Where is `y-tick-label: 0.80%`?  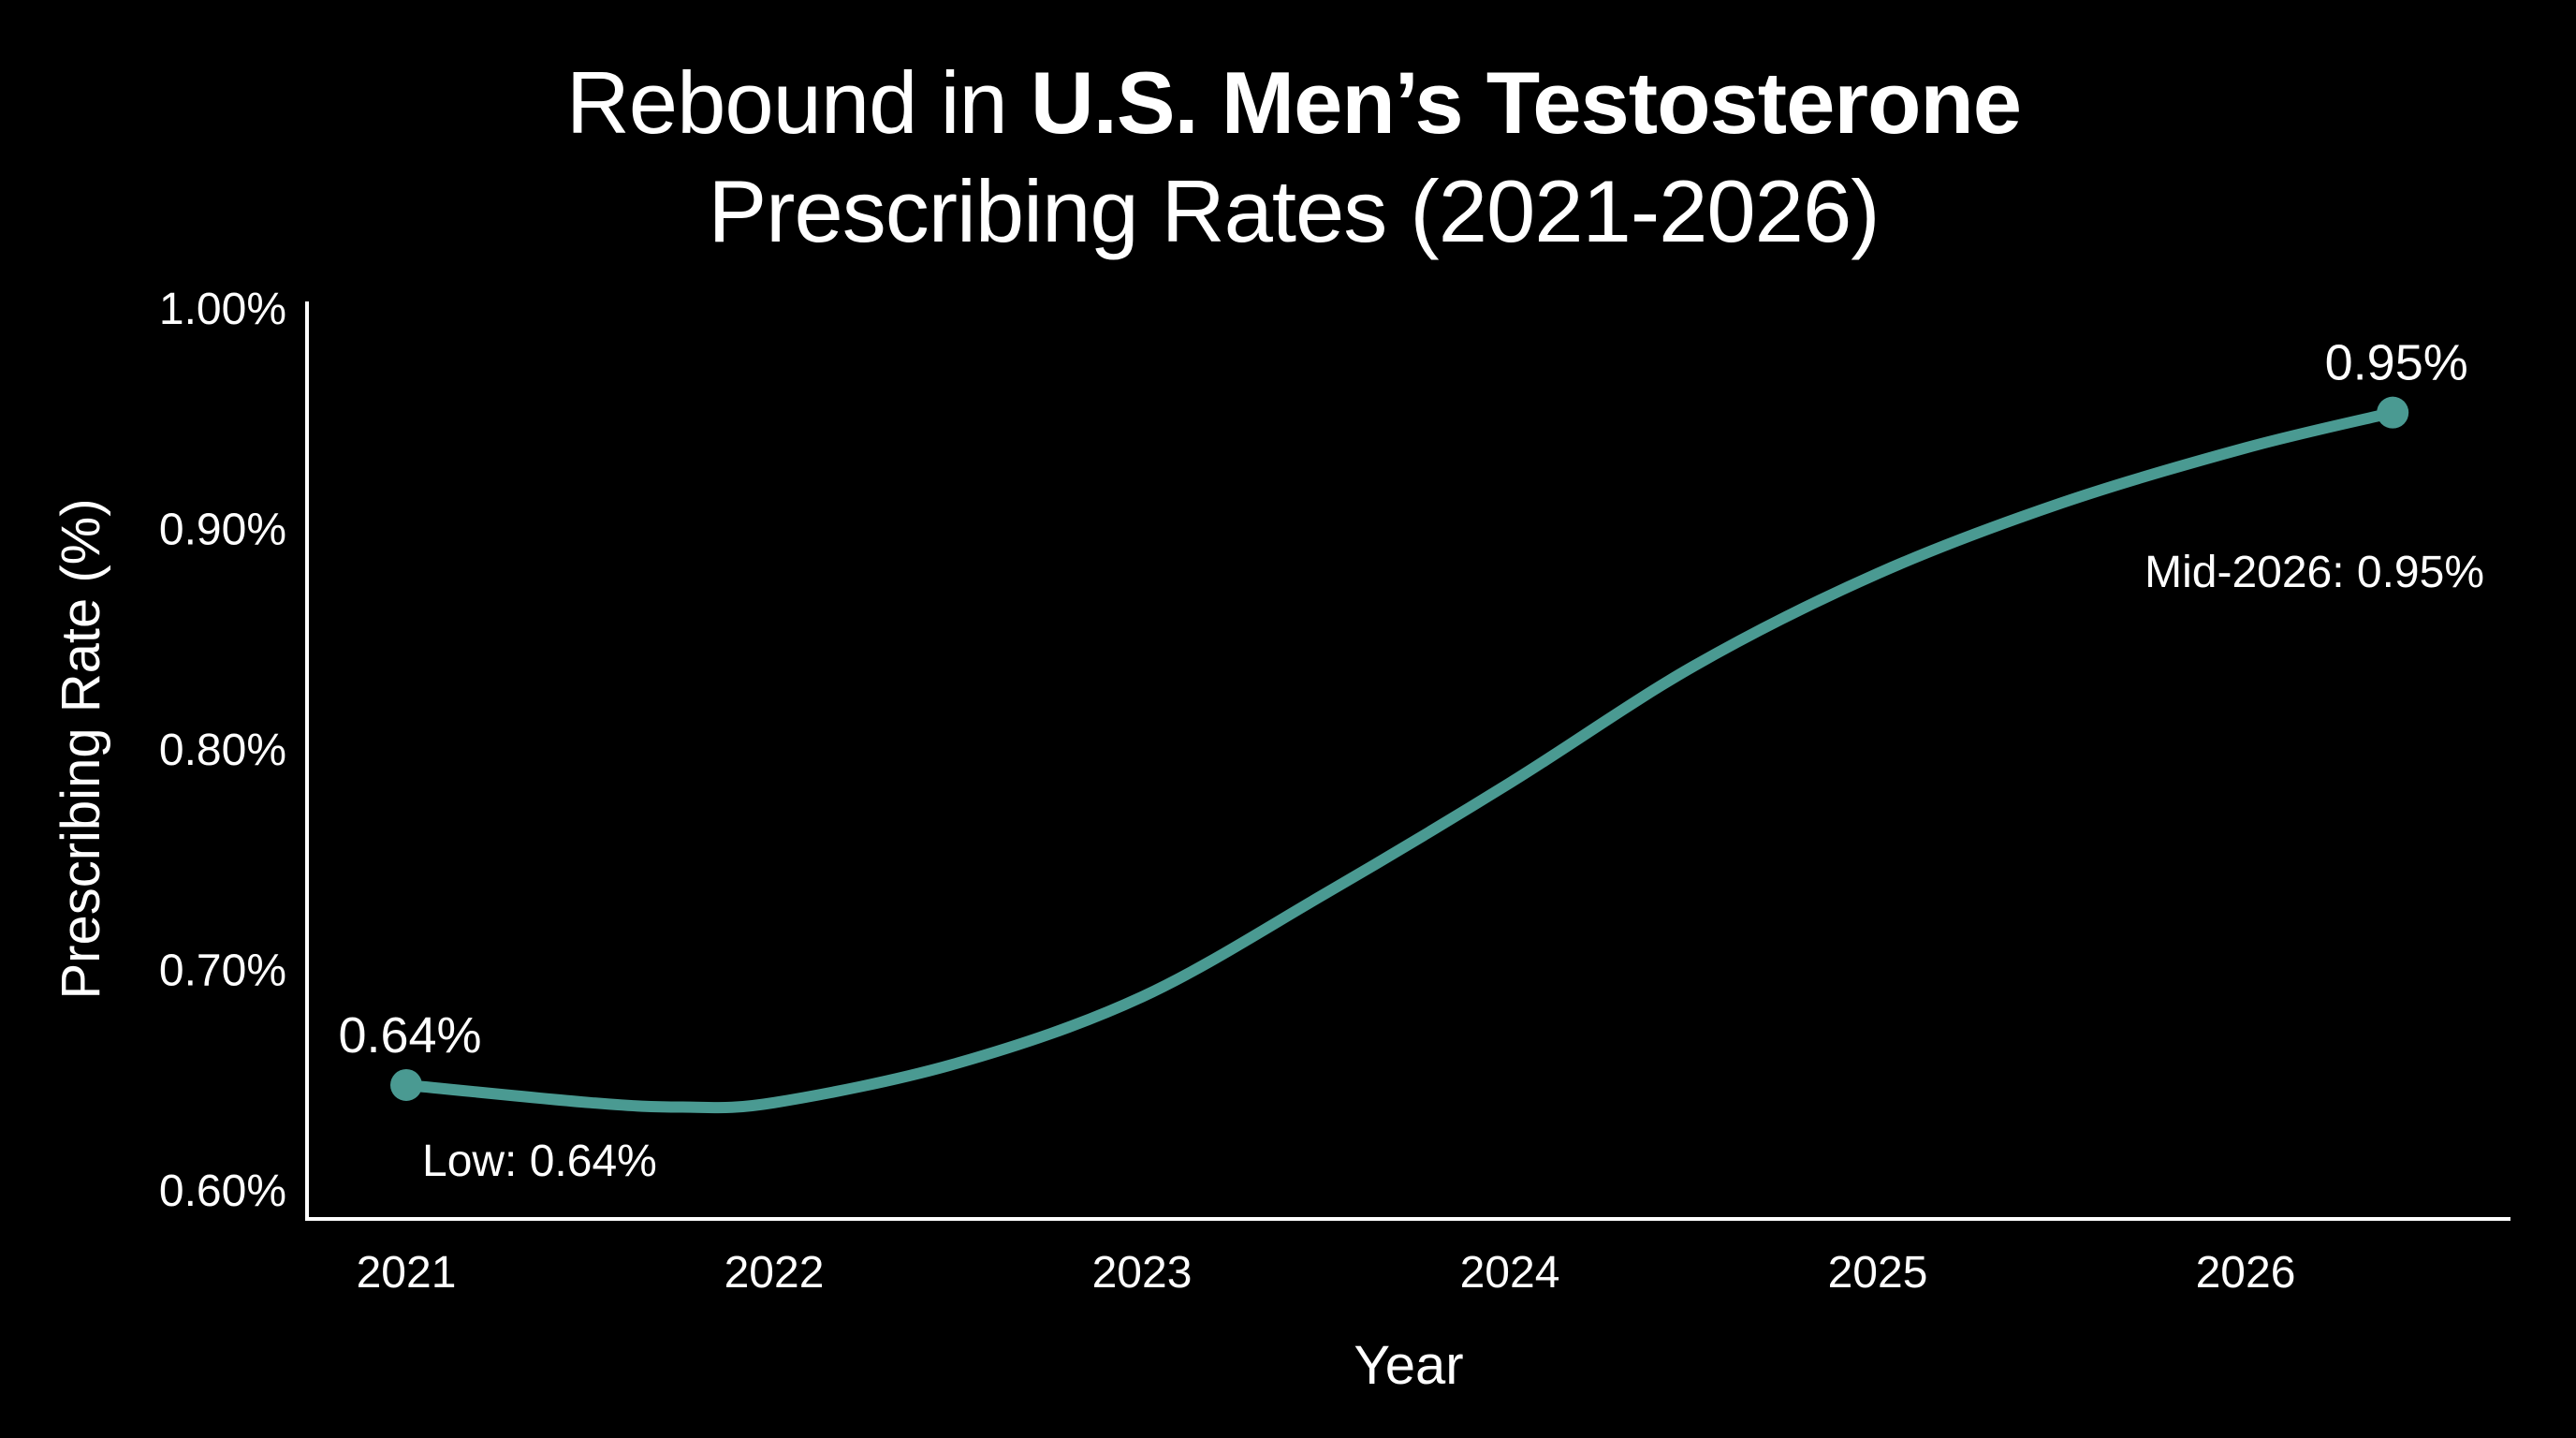 y-tick-label: 0.80% is located at coordinates (222, 750).